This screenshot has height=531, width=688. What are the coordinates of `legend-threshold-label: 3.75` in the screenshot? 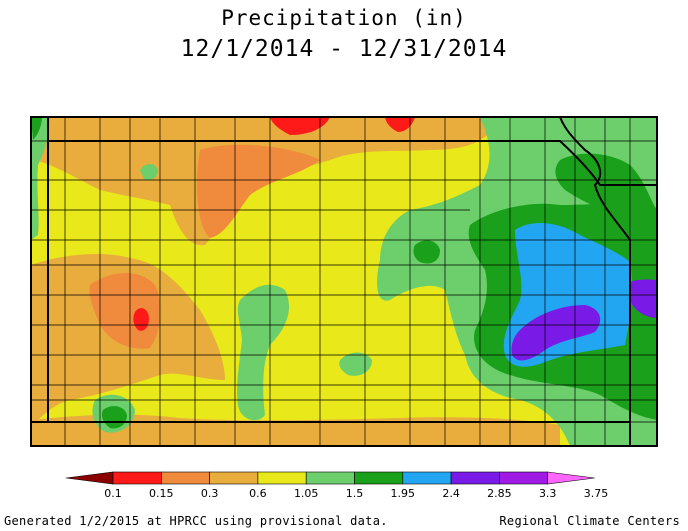 It's located at (596, 493).